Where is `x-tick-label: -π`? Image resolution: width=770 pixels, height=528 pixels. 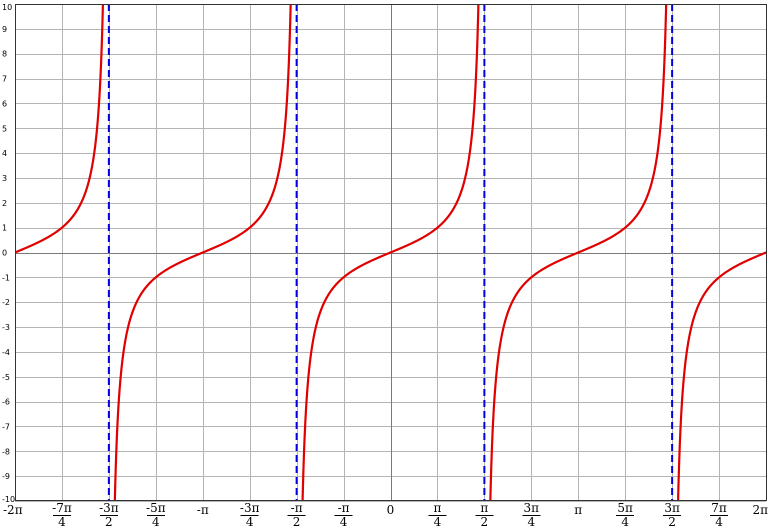
x-tick-label: -π is located at coordinates (203, 510).